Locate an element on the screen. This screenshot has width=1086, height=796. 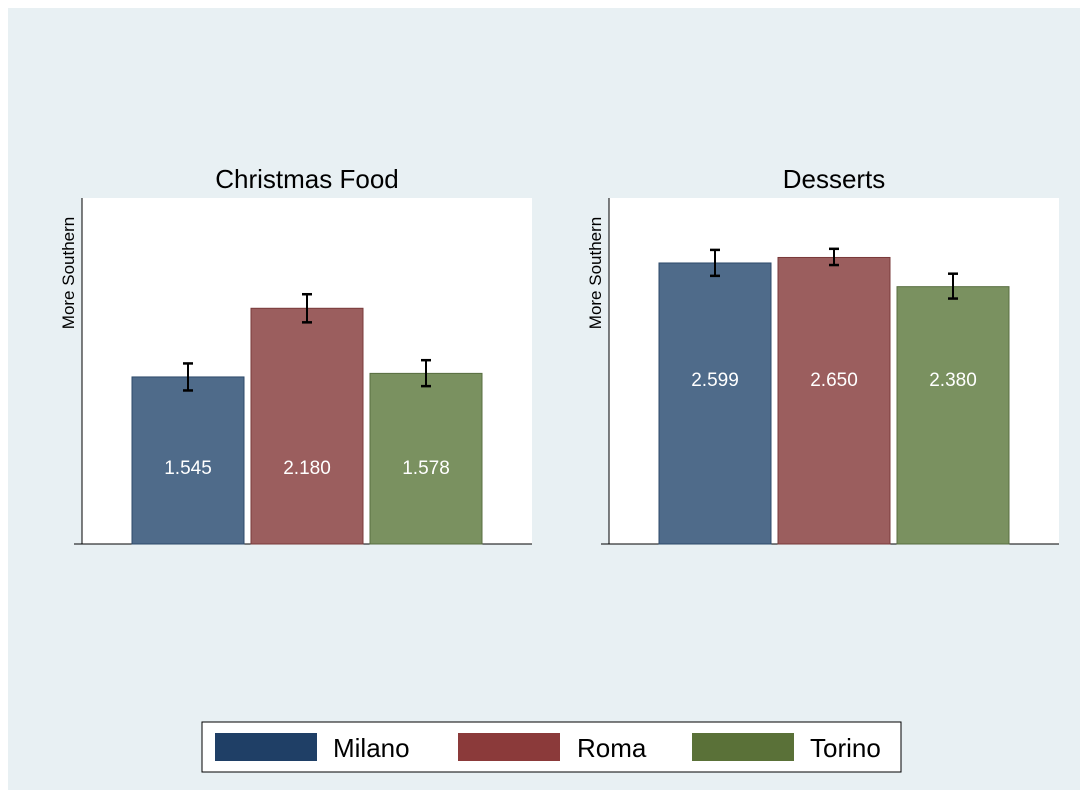
legend-label-roma: Roma is located at coordinates (612, 748).